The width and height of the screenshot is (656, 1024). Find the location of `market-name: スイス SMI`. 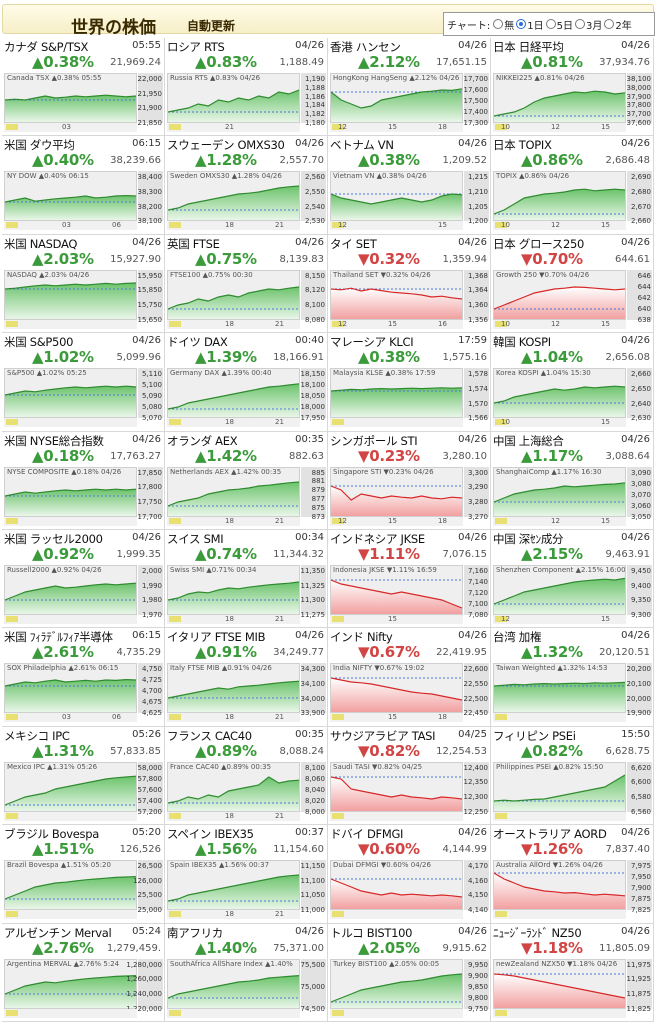

market-name: スイス SMI is located at coordinates (195, 538).